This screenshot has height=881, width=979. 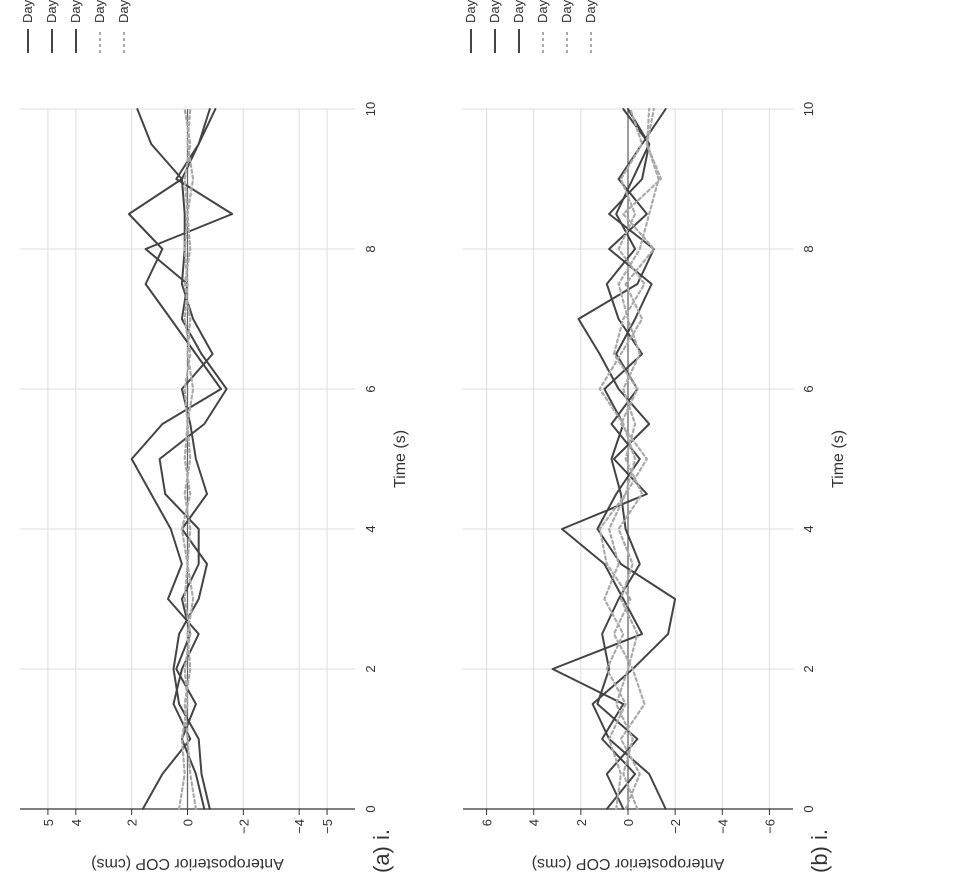 I want to click on y-tick-label: −5, so click(x=327, y=826).